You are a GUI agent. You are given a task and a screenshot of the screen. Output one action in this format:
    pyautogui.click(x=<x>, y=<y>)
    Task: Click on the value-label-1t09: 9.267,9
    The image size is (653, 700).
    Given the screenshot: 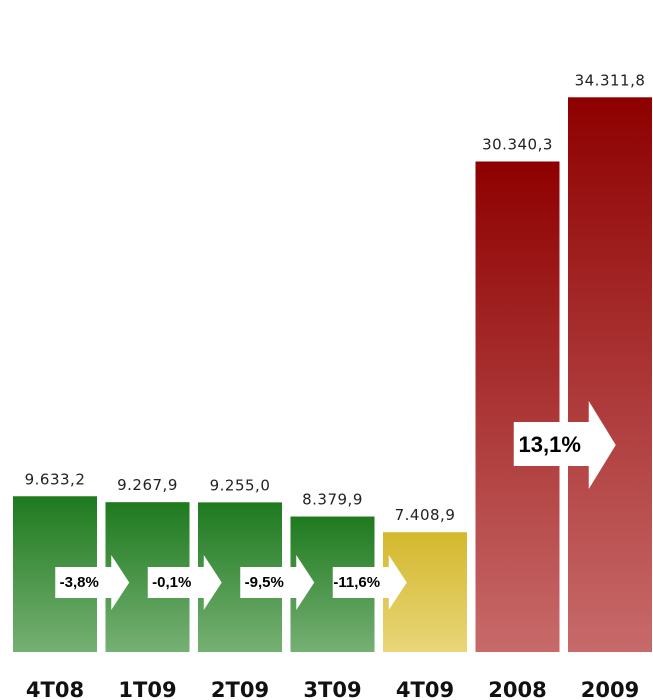 What is the action you would take?
    pyautogui.click(x=147, y=485)
    